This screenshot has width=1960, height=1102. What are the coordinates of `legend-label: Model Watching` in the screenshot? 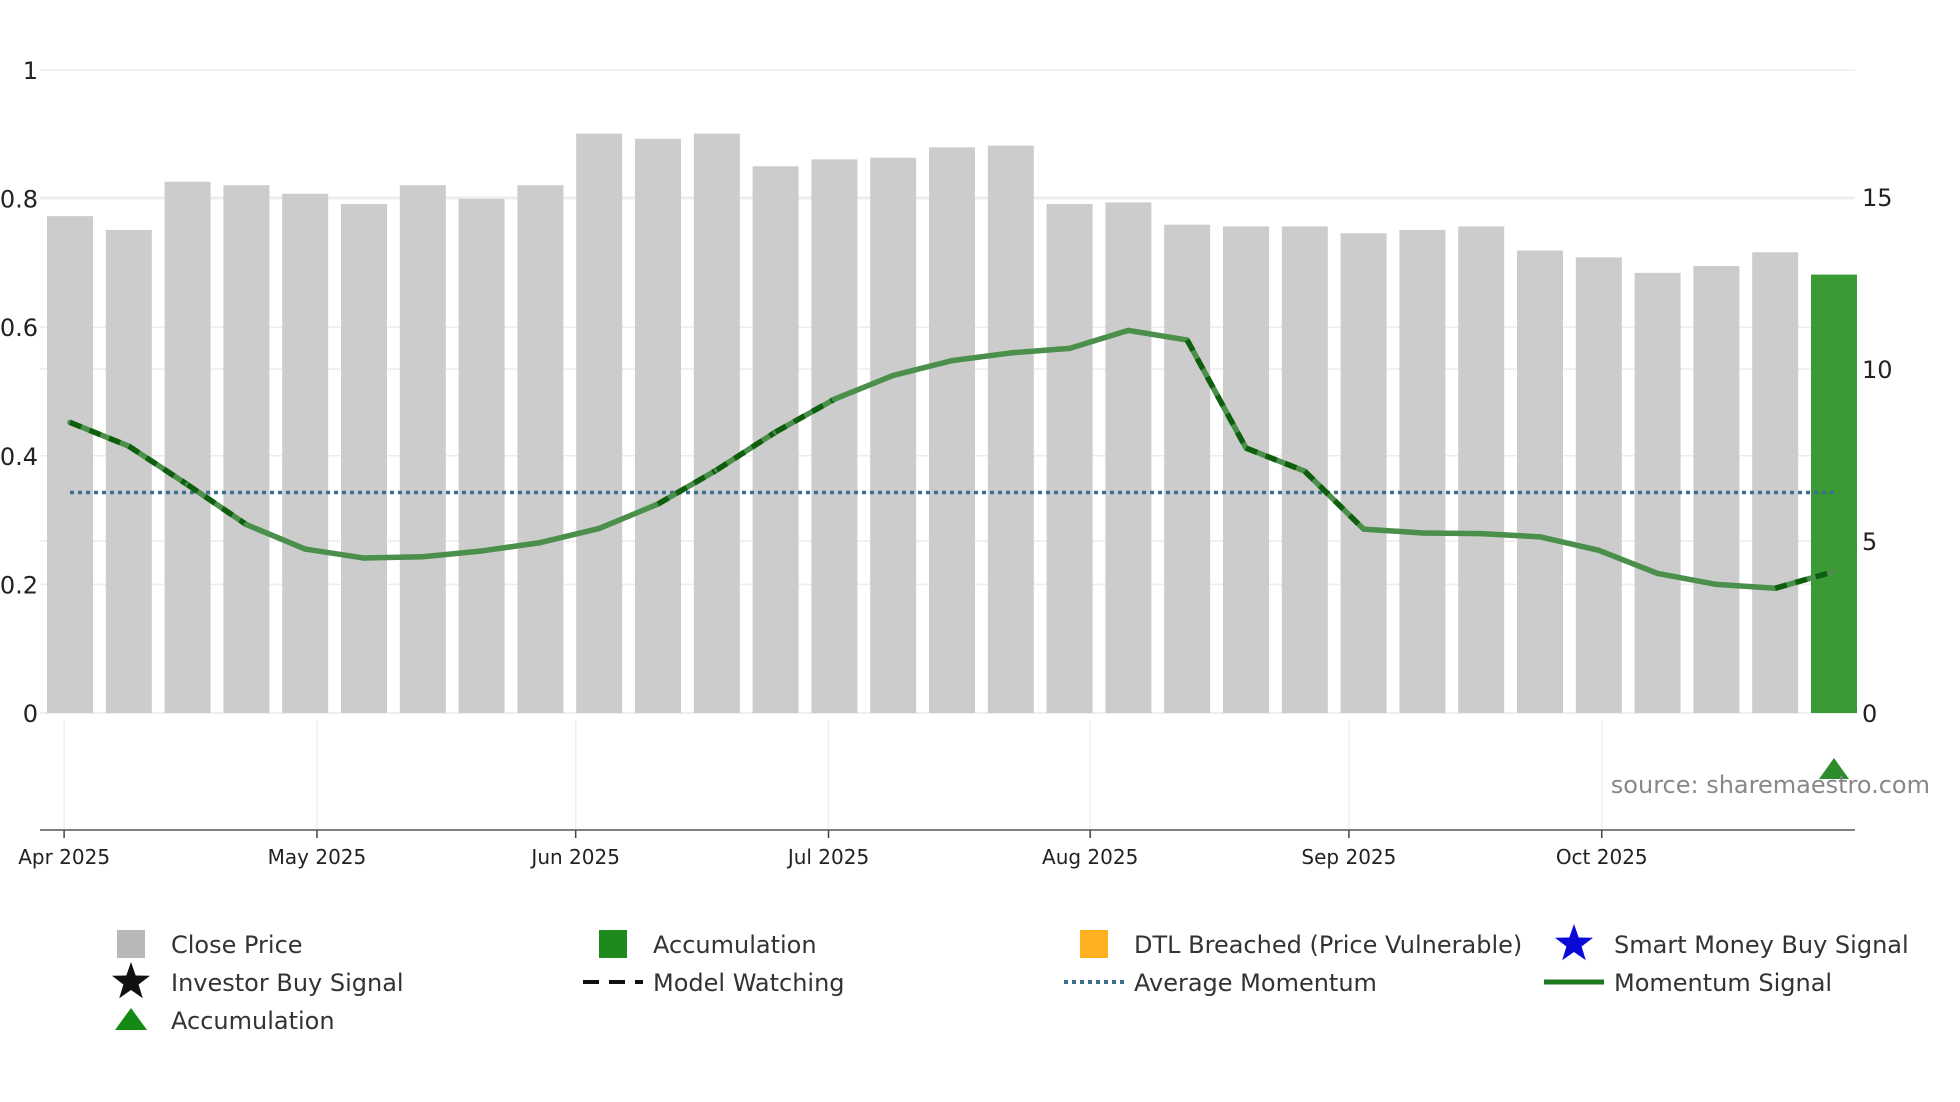 It's located at (749, 983).